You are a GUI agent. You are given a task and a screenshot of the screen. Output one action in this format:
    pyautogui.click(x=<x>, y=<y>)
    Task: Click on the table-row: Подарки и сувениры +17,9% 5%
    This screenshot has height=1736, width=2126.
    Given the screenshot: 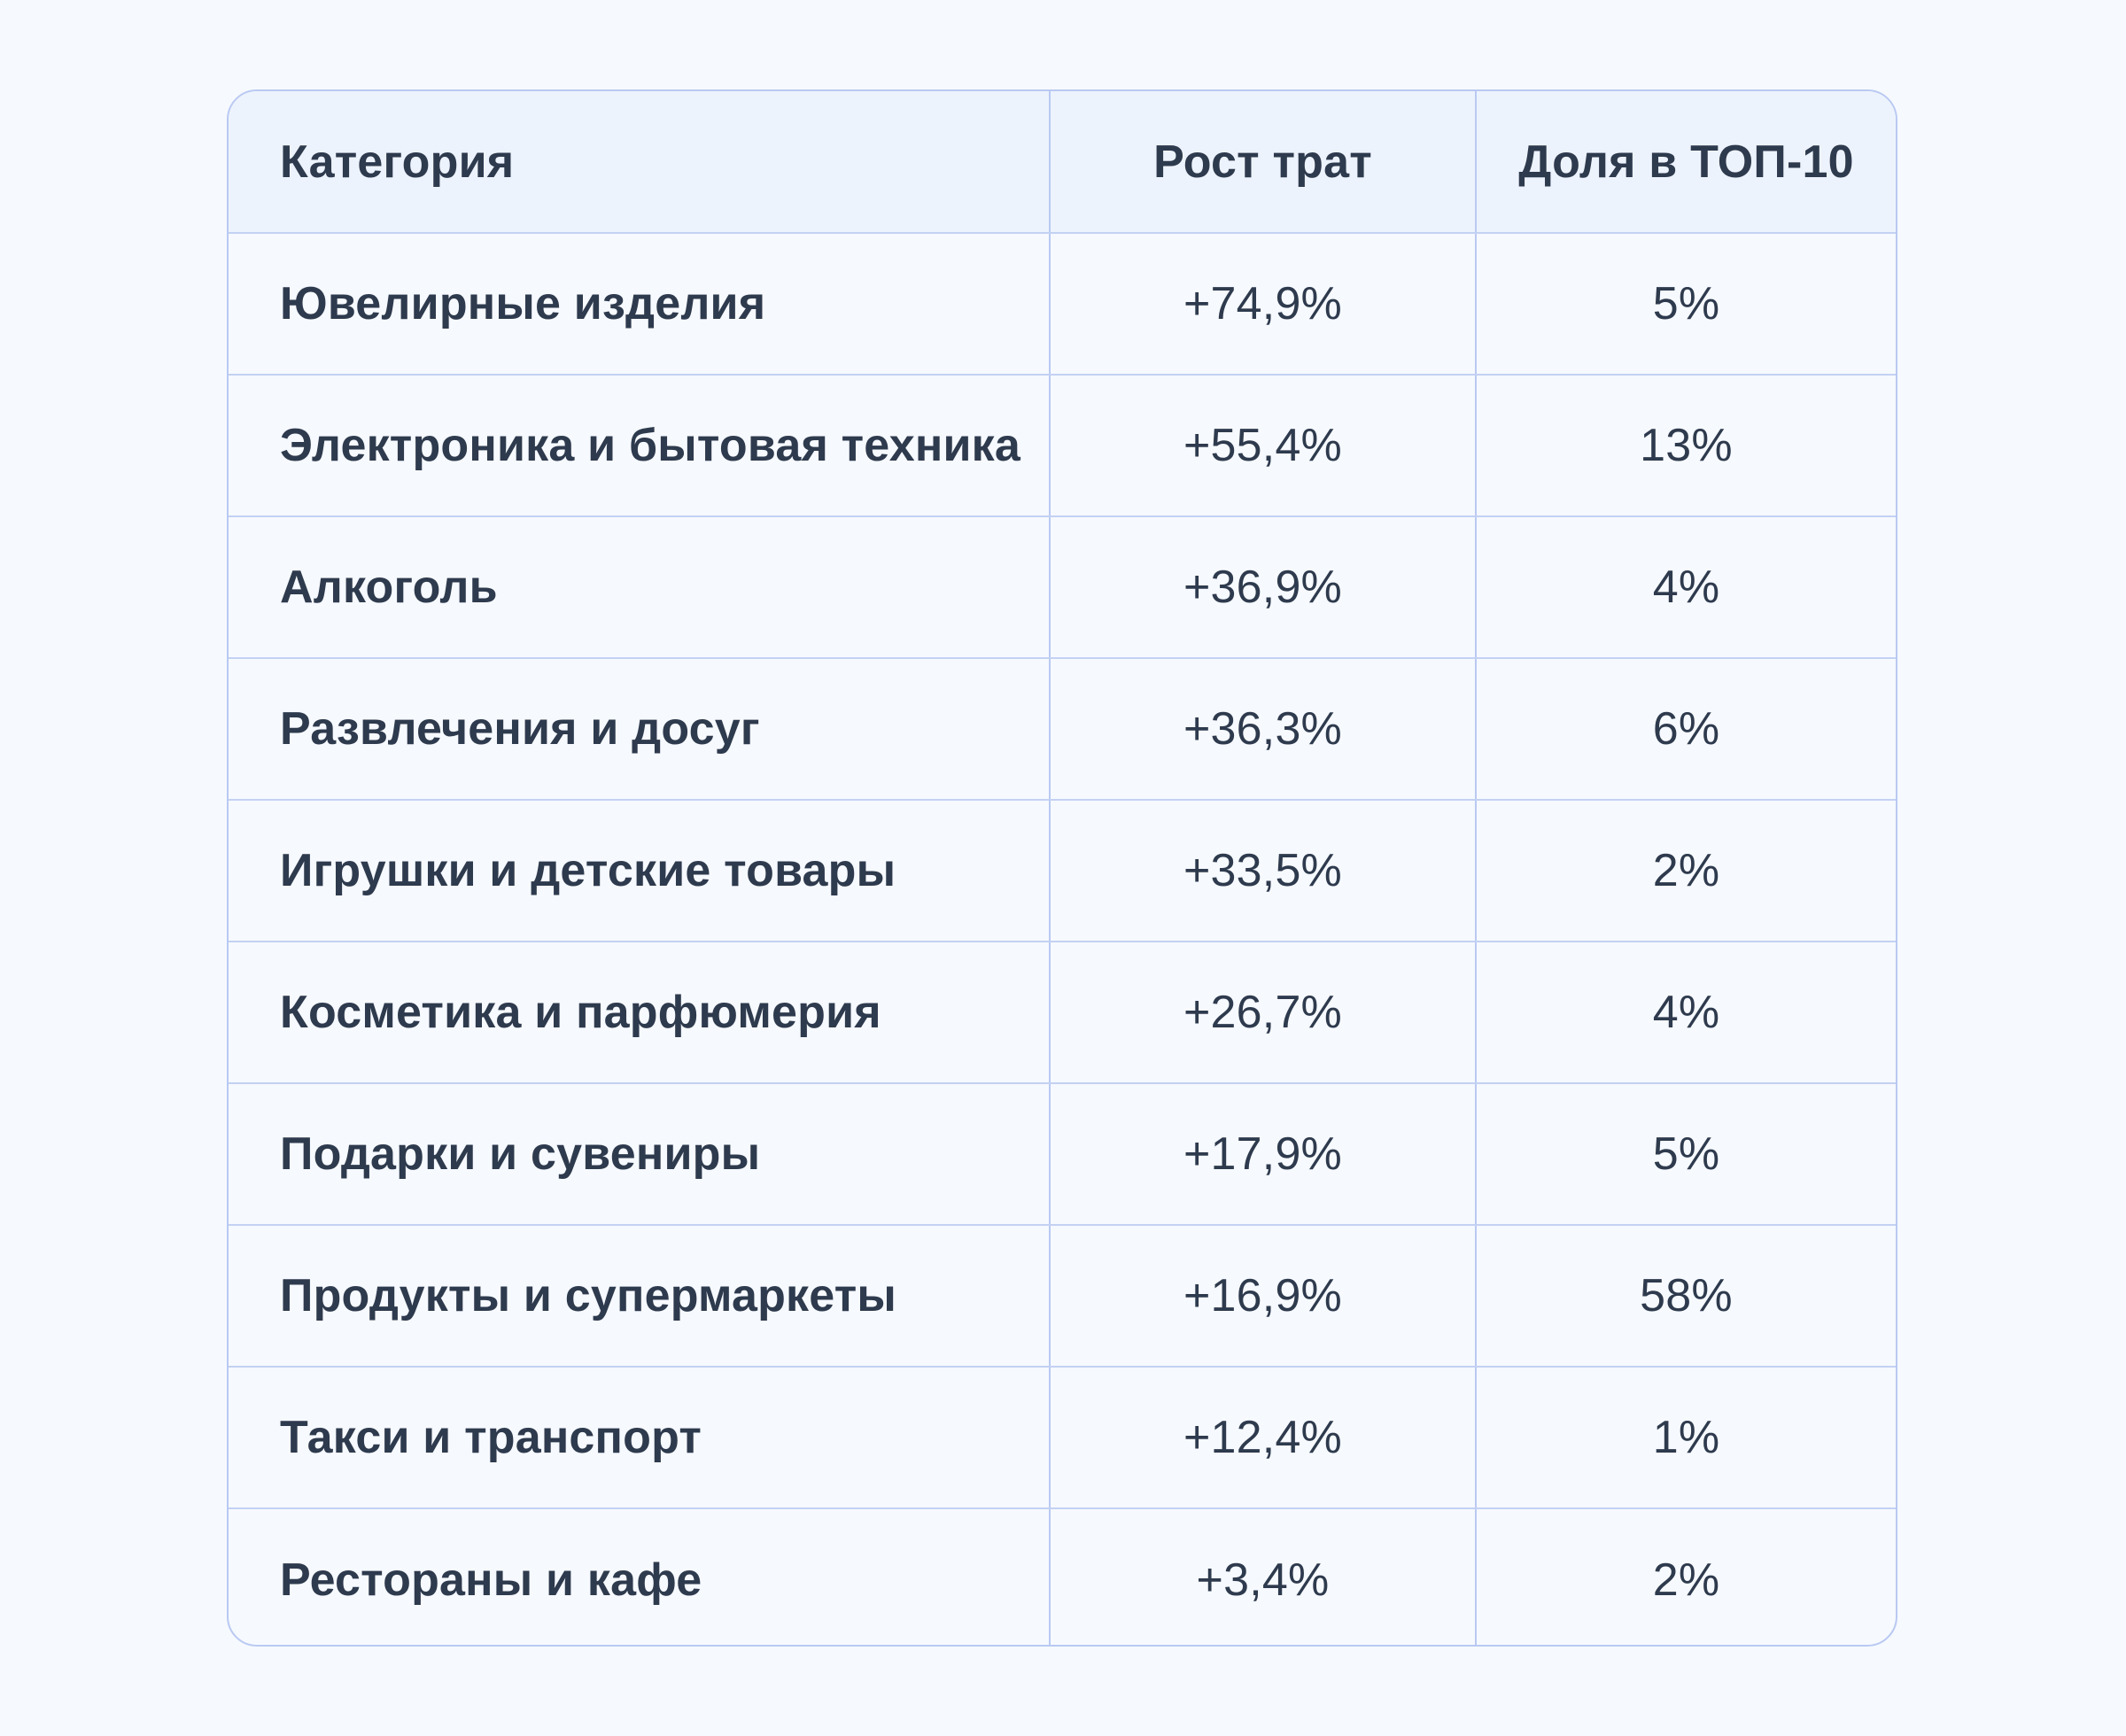 What is the action you would take?
    pyautogui.click(x=1062, y=1154)
    